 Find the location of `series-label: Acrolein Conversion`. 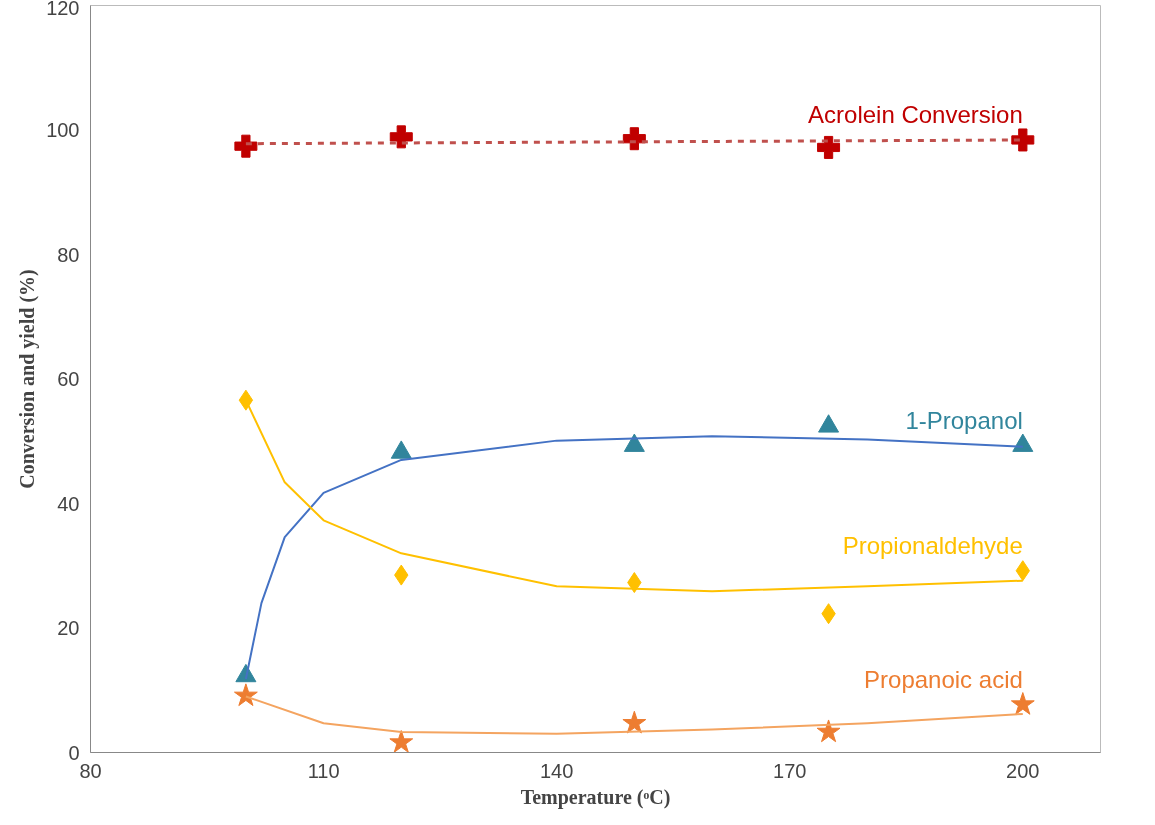

series-label: Acrolein Conversion is located at coordinates (915, 114).